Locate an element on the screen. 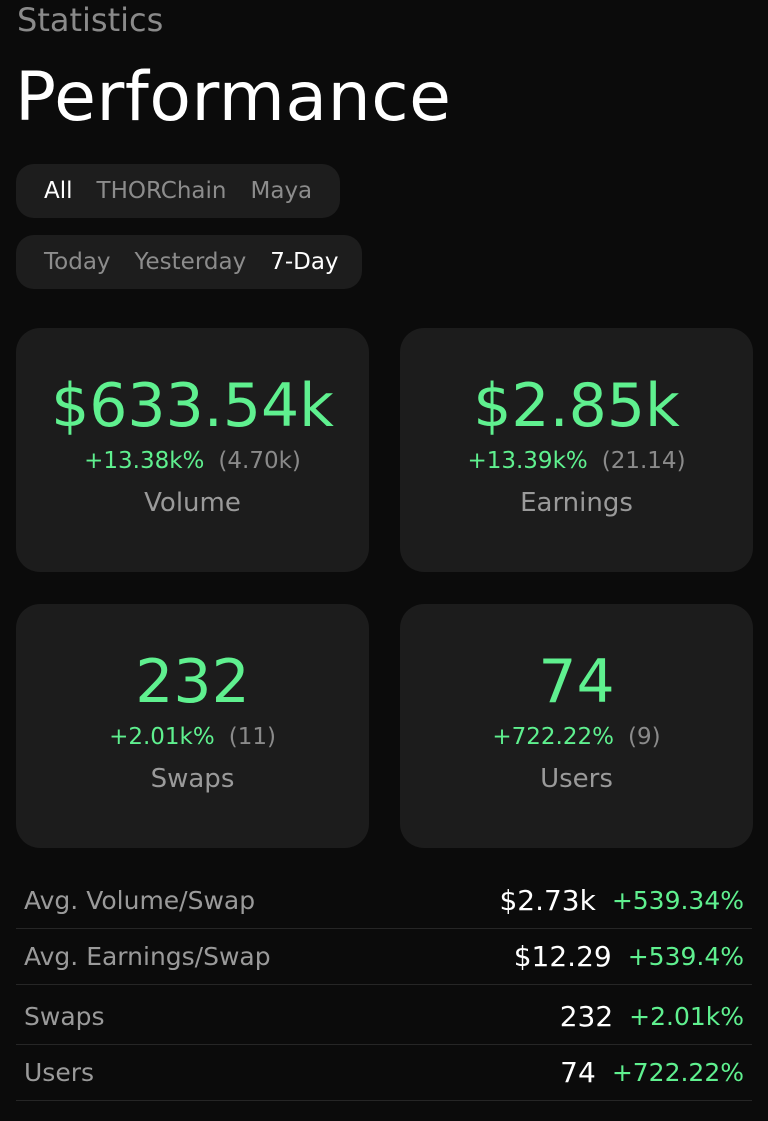 The width and height of the screenshot is (768, 1121). earnings-label: Earnings is located at coordinates (576, 503).